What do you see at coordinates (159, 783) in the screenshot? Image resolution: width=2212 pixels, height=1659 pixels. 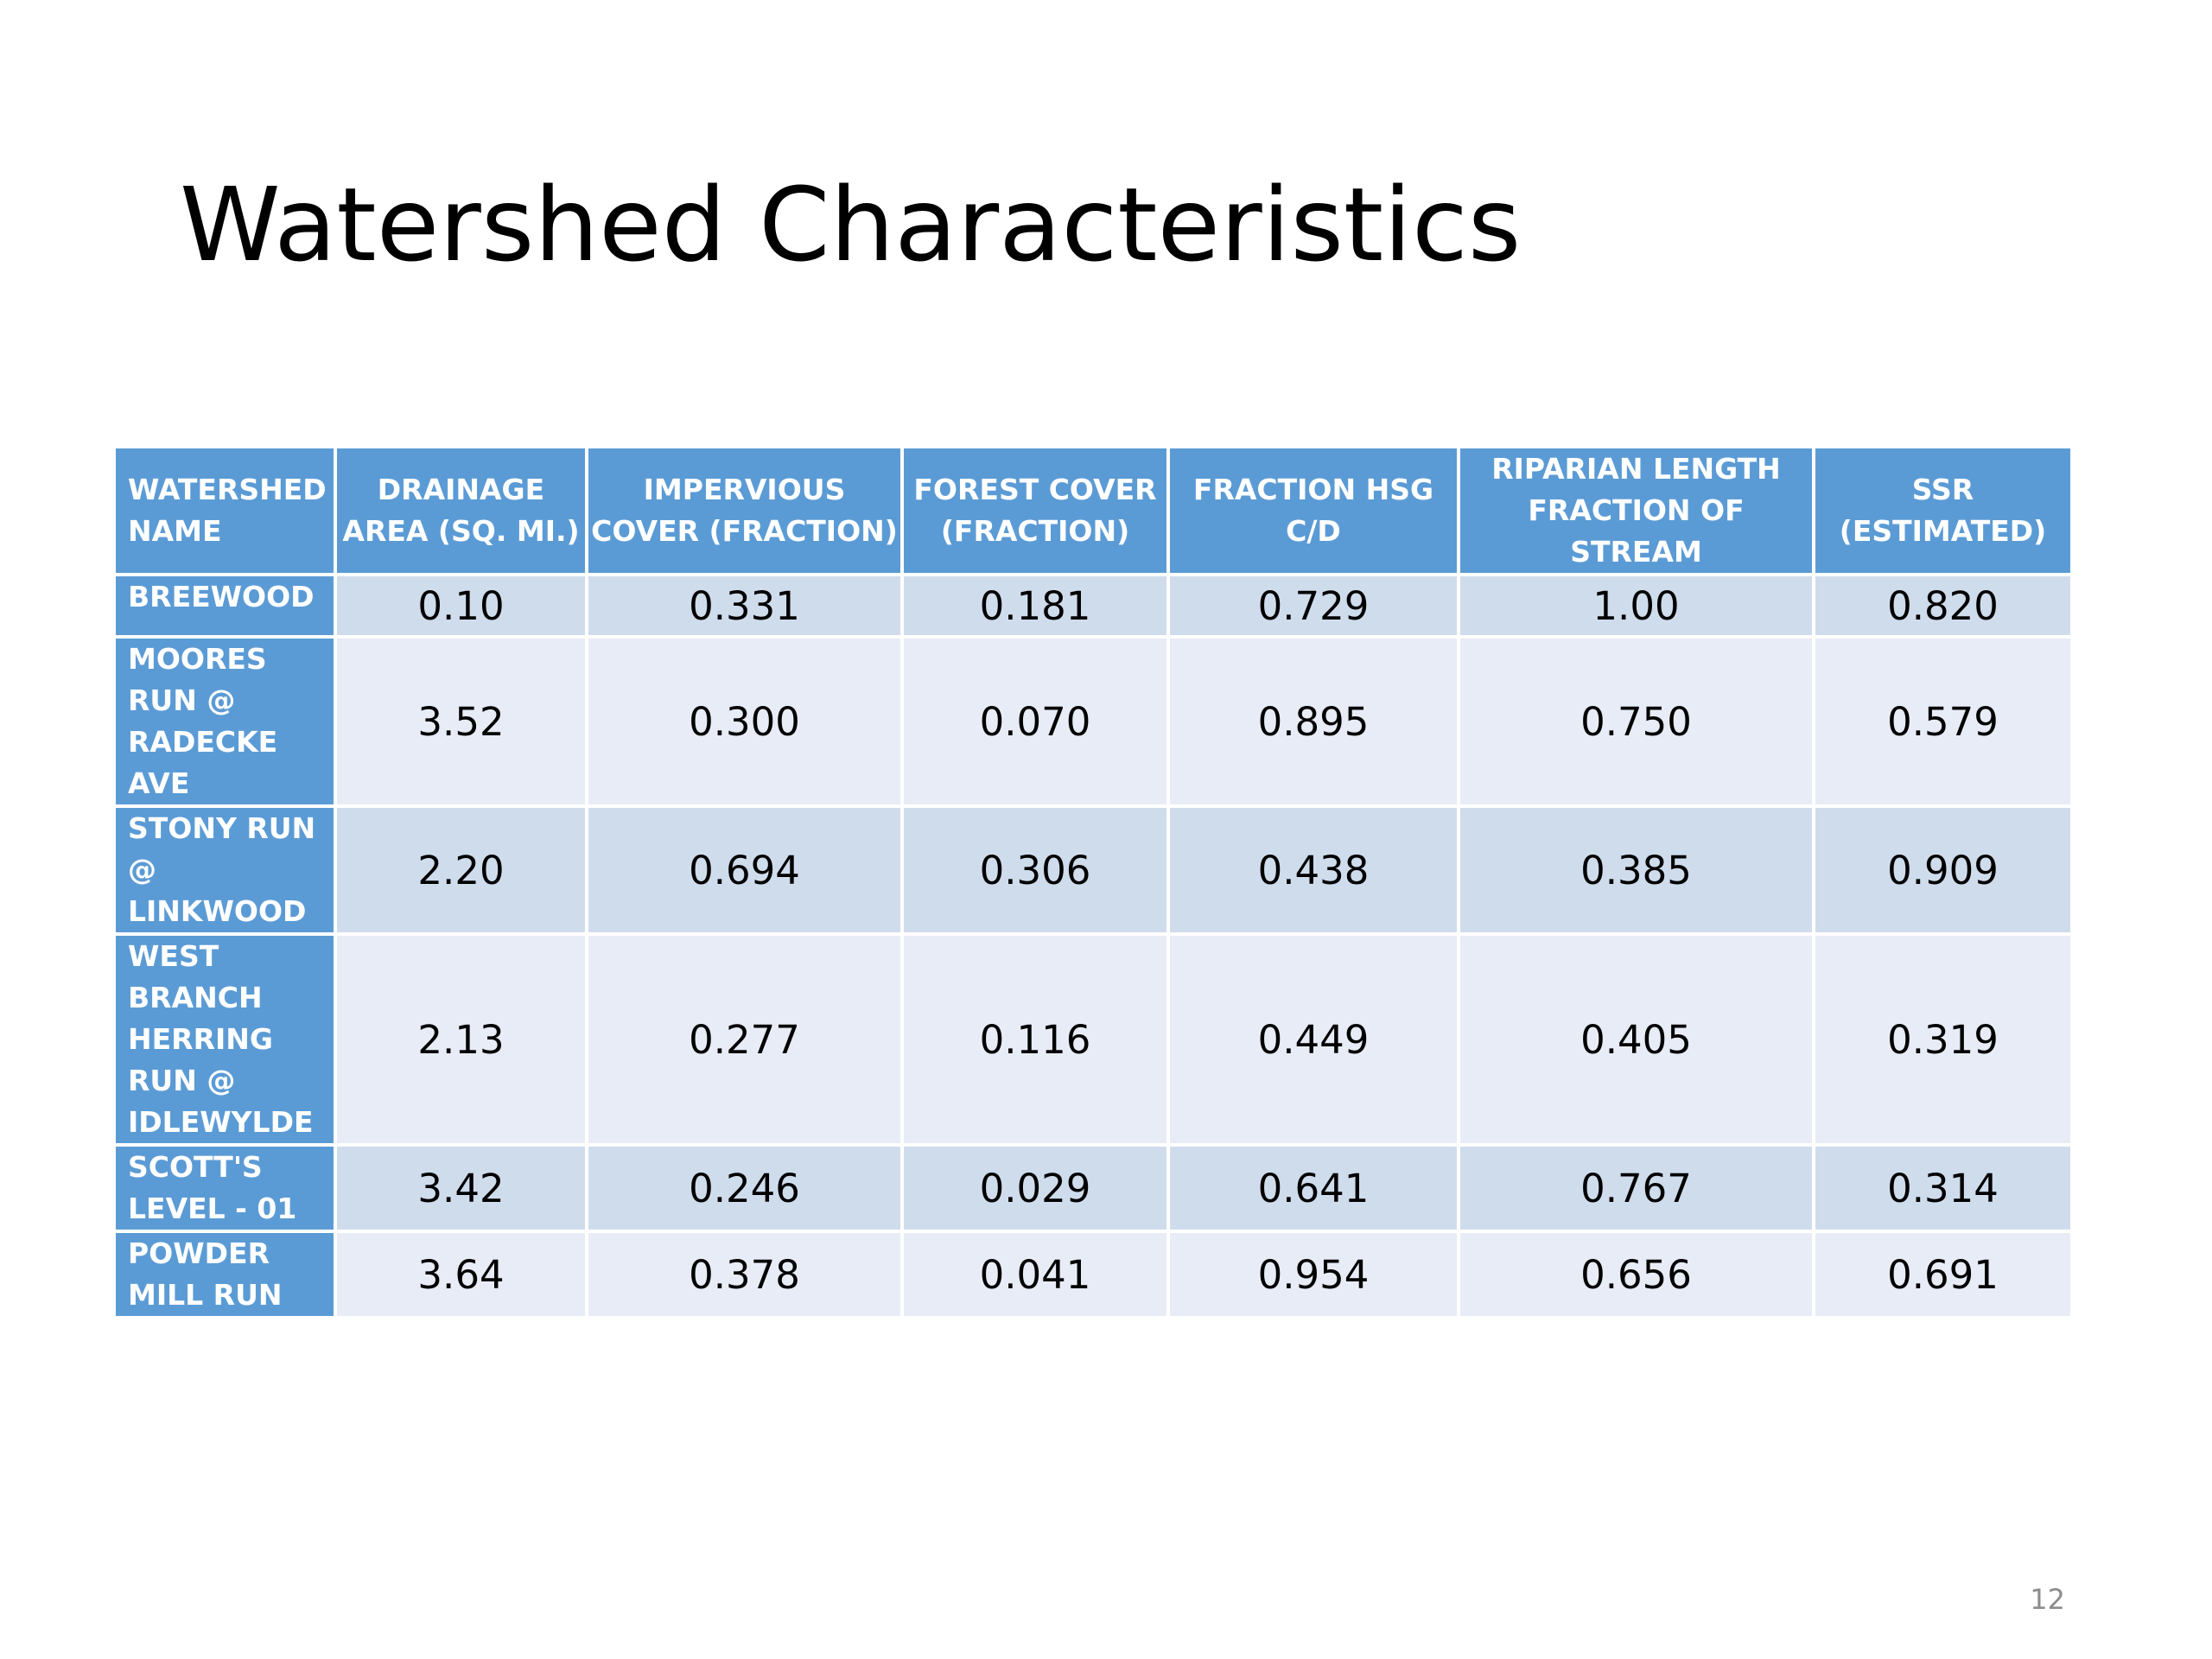 I see `name-line: AVE` at bounding box center [159, 783].